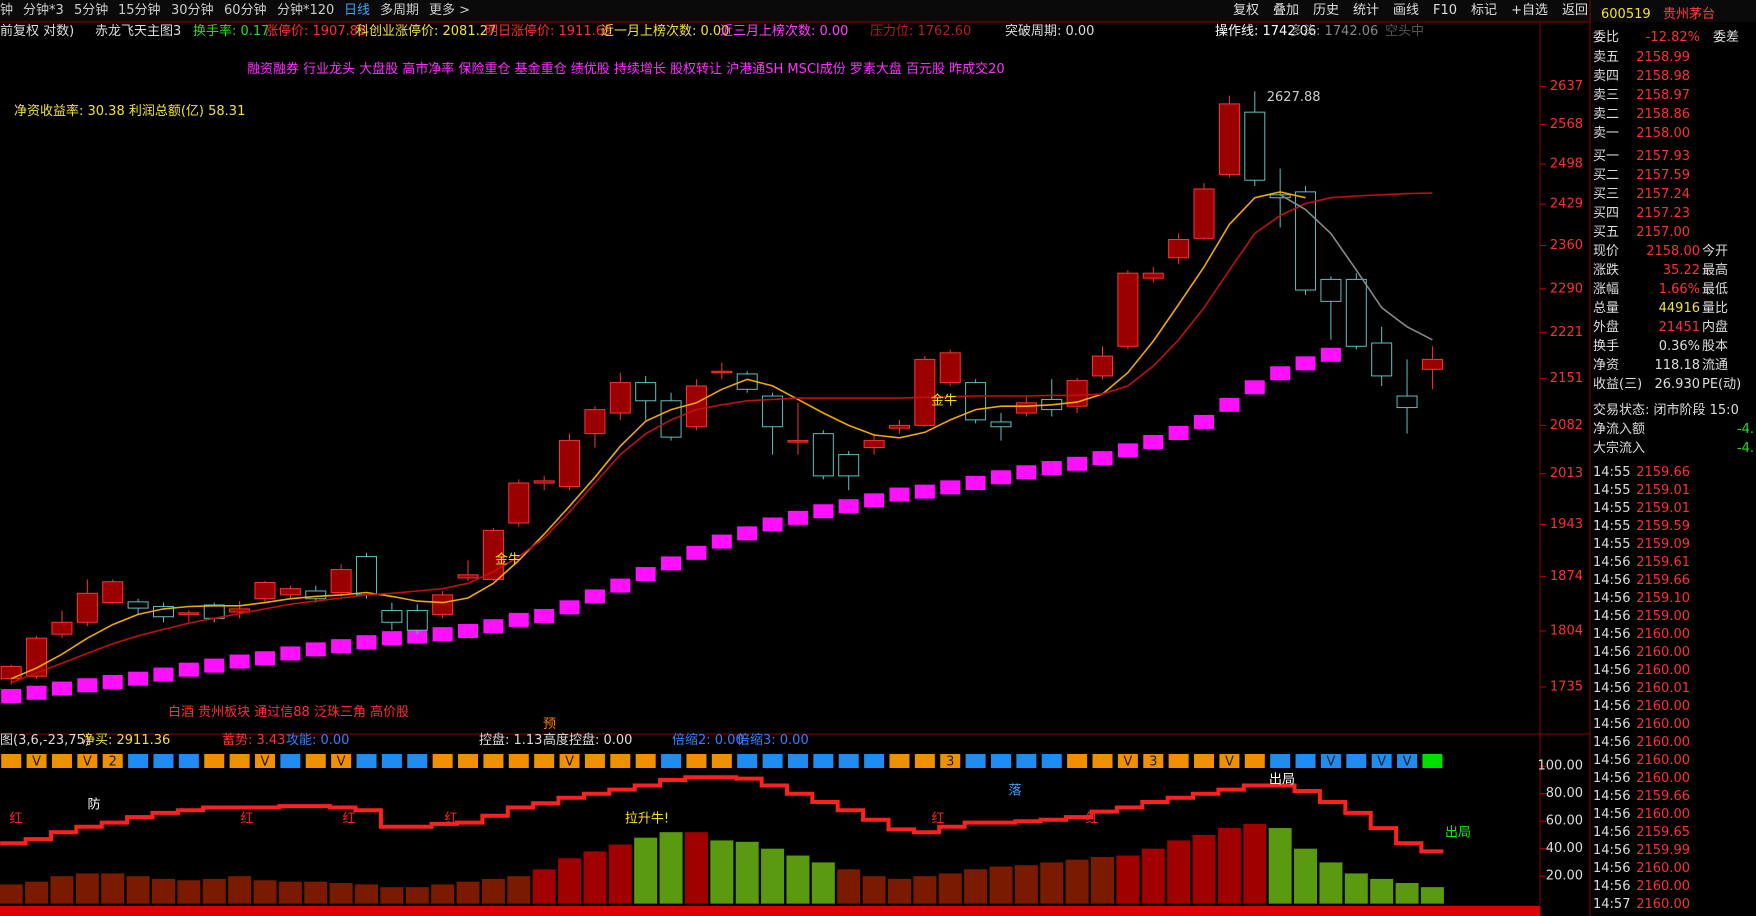 The height and width of the screenshot is (916, 1756). I want to click on stat-label: 换手, so click(1606, 346).